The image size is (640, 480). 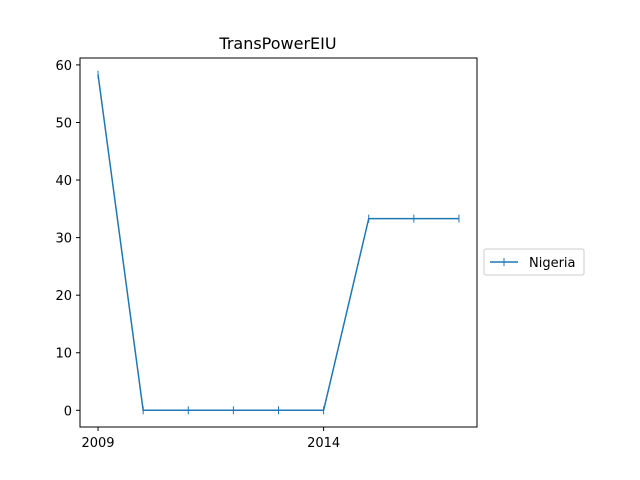 What do you see at coordinates (323, 443) in the screenshot?
I see `x-tick-label: 2014` at bounding box center [323, 443].